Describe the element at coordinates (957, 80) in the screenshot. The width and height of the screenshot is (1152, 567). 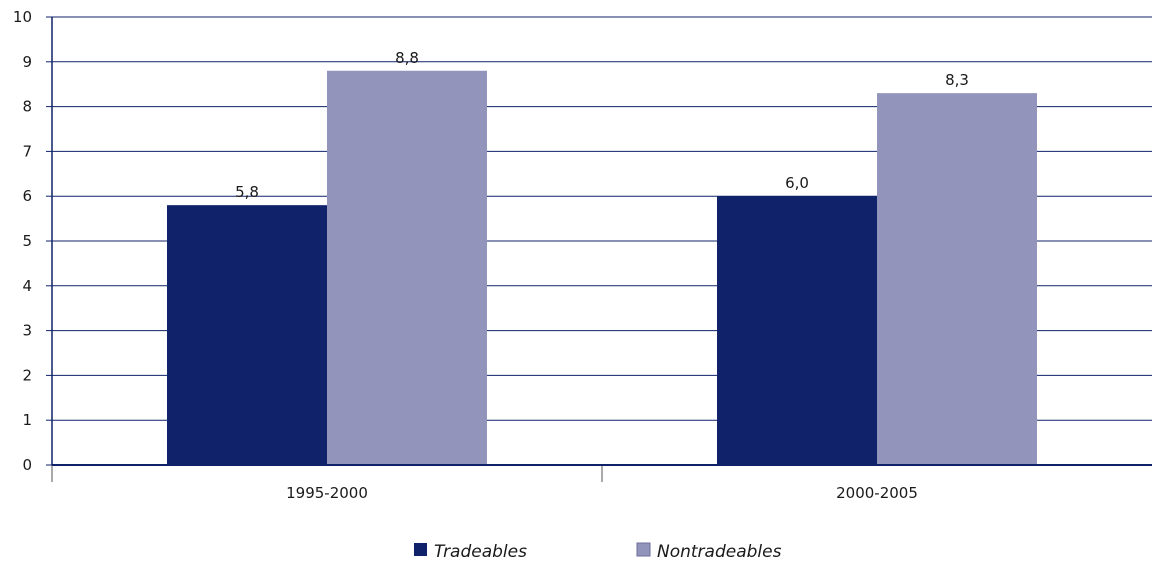
I see `data-label-nontradeables-2000-2005: 8,3` at that location.